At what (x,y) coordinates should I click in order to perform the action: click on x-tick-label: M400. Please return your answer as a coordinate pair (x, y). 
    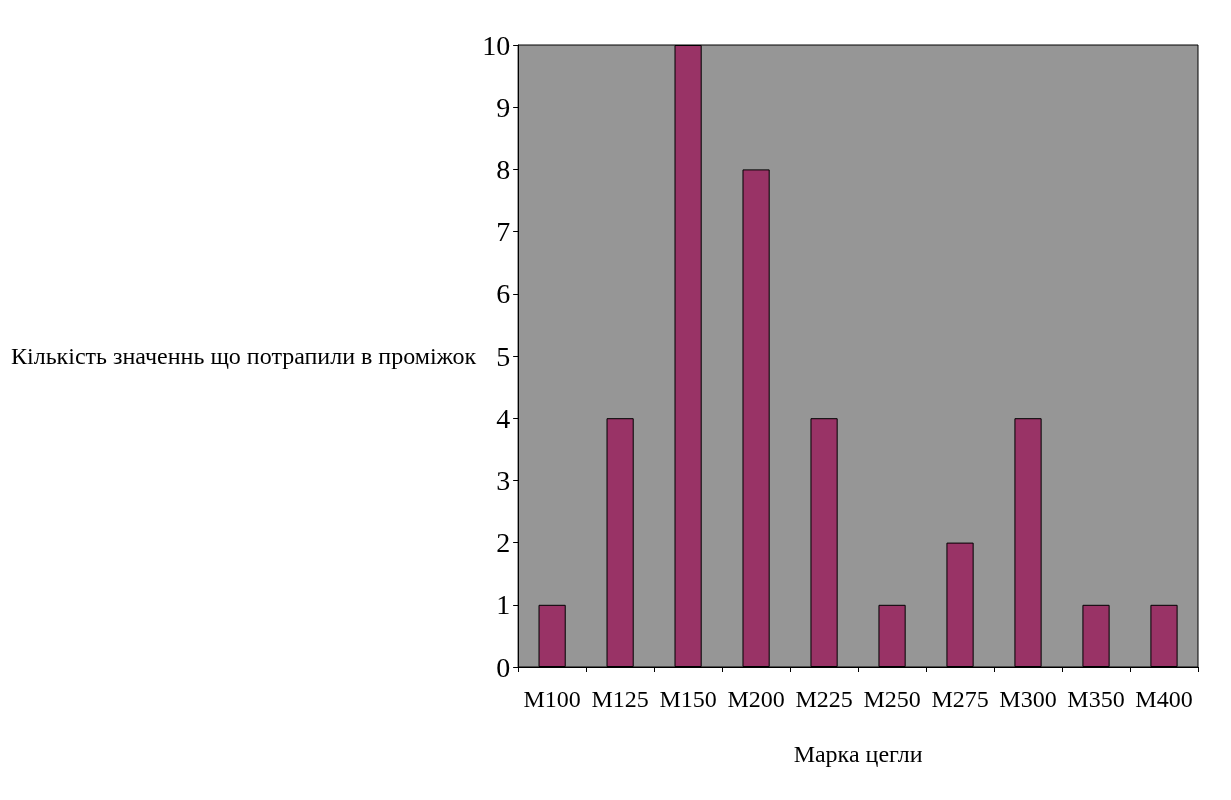
    Looking at the image, I should click on (1164, 699).